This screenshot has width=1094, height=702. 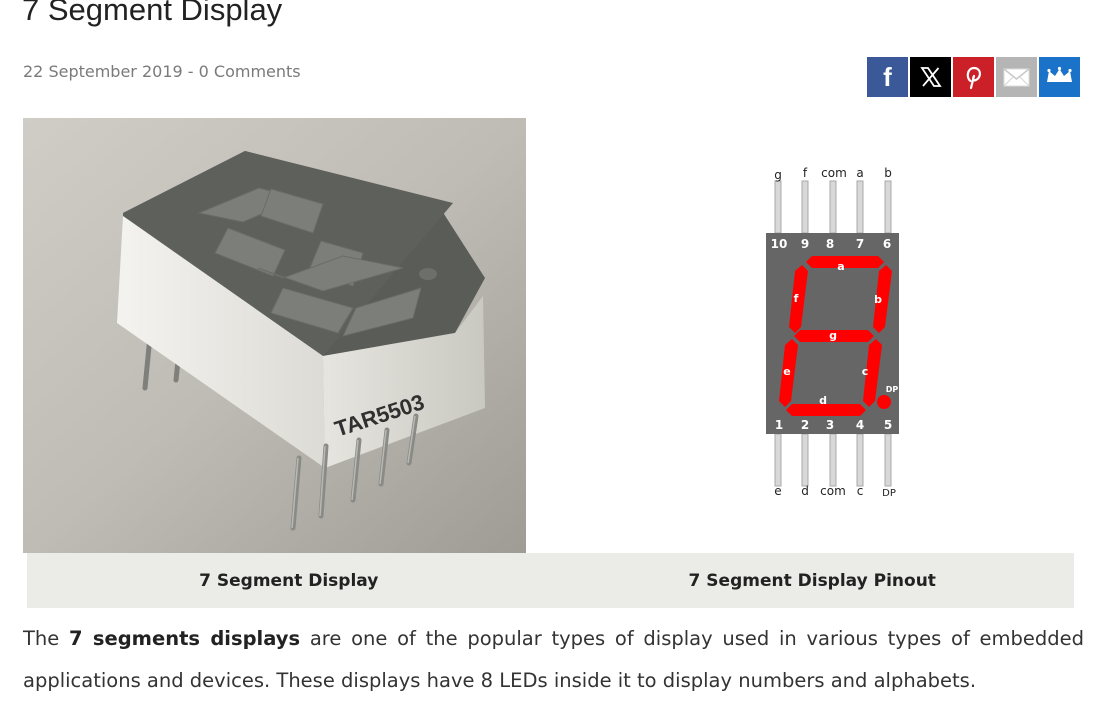 What do you see at coordinates (152, 13) in the screenshot?
I see `page-title: 7 Segment Display` at bounding box center [152, 13].